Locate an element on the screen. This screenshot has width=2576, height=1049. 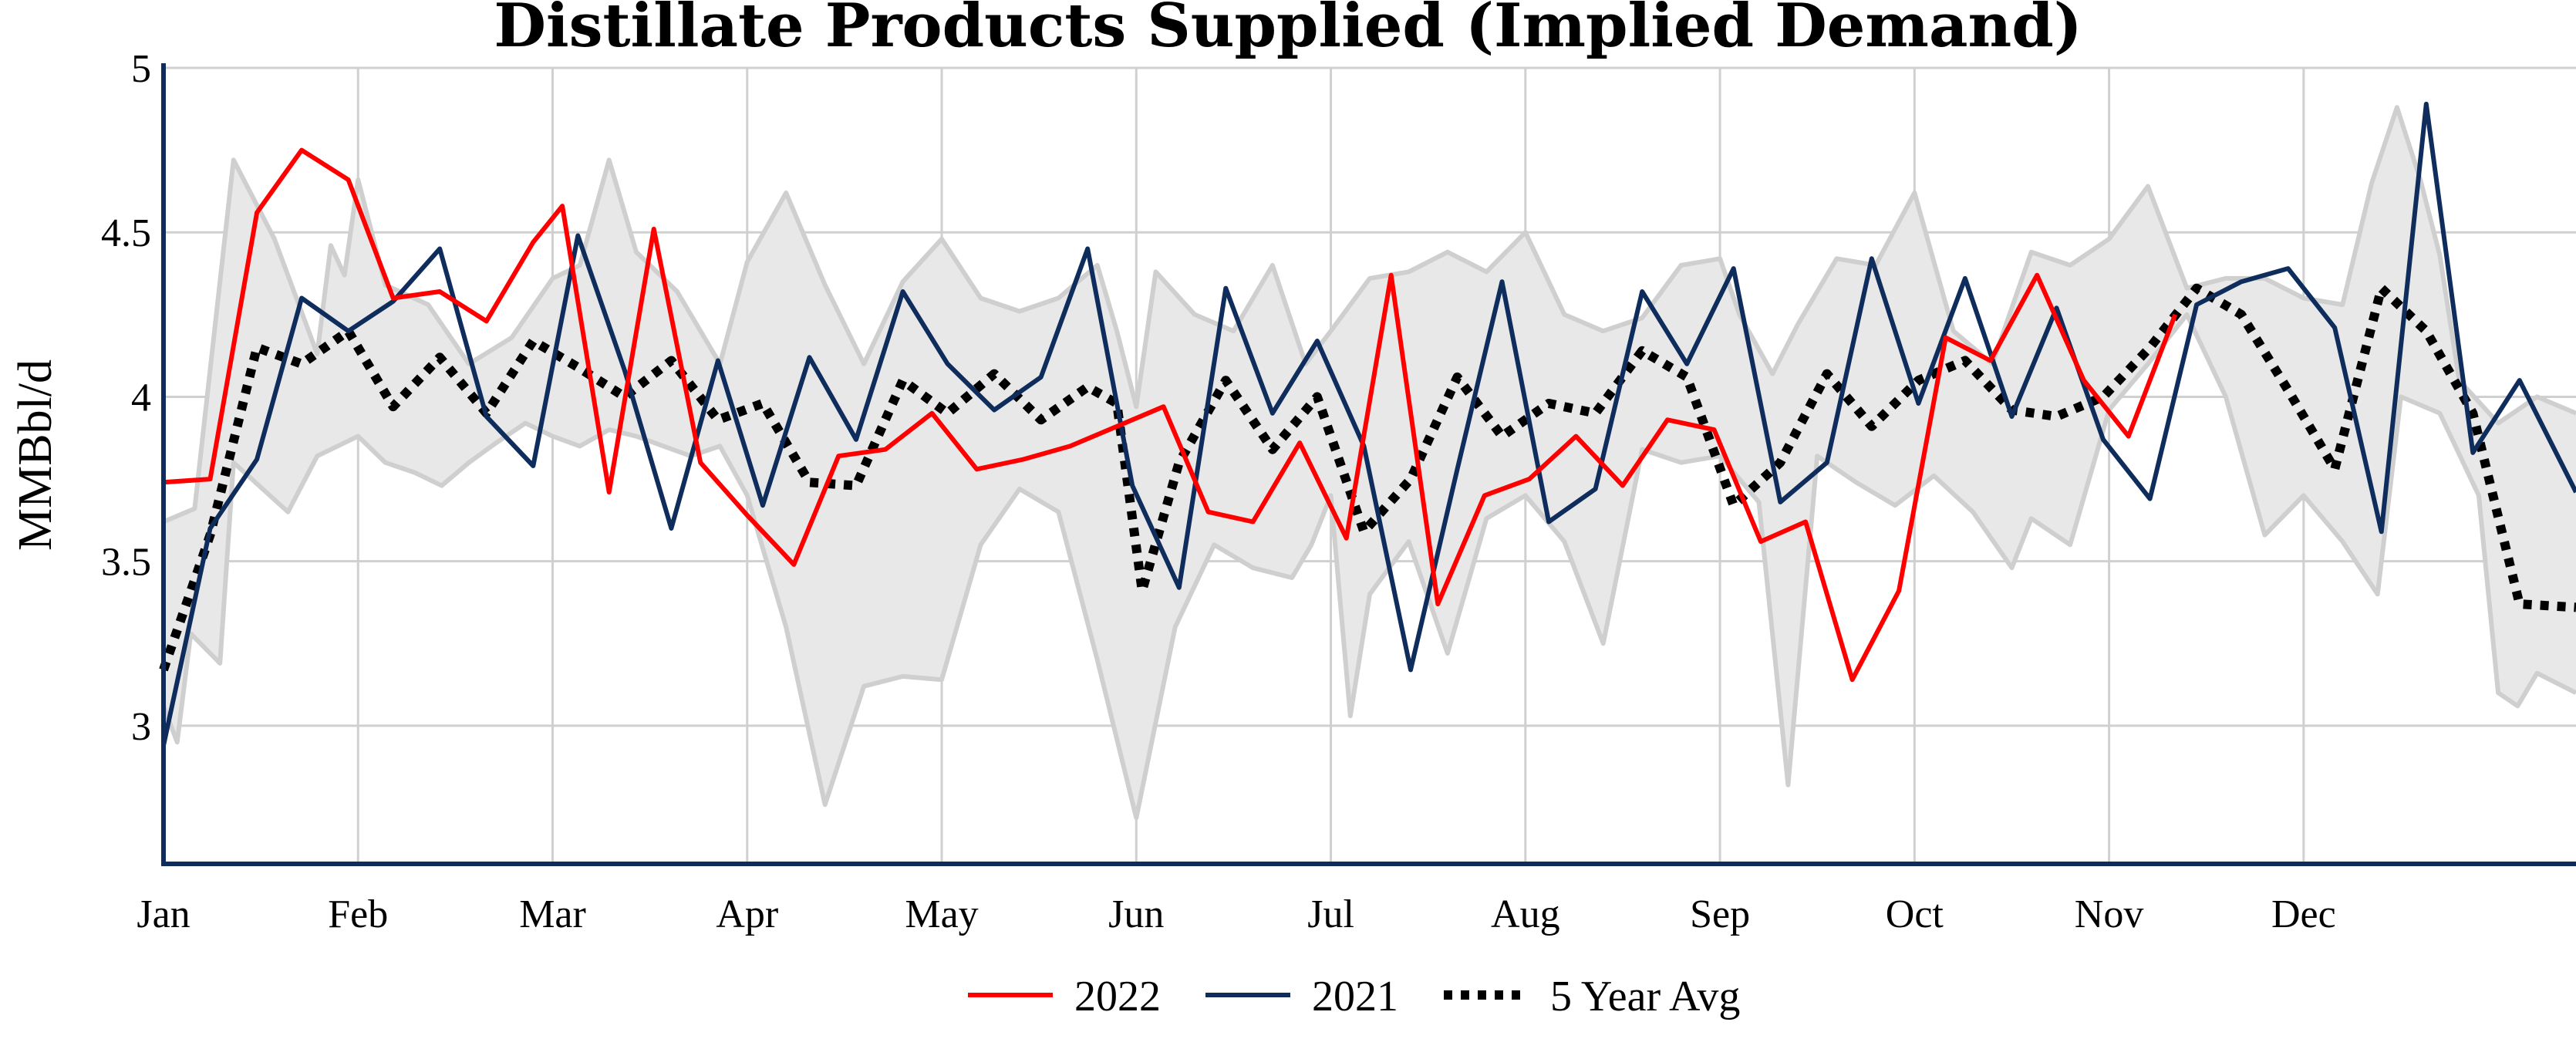
x-tick-label-2: Mar is located at coordinates (552, 914).